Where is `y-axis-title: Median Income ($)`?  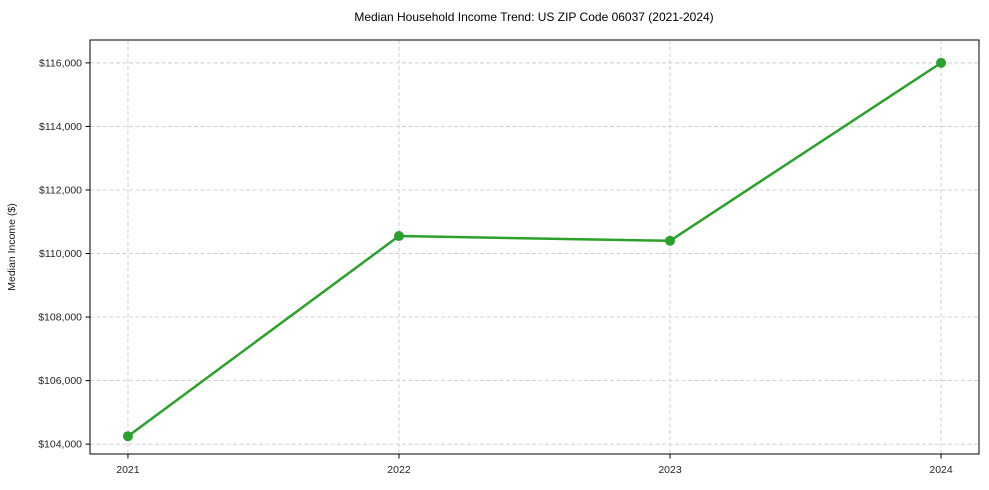
y-axis-title: Median Income ($) is located at coordinates (12, 247).